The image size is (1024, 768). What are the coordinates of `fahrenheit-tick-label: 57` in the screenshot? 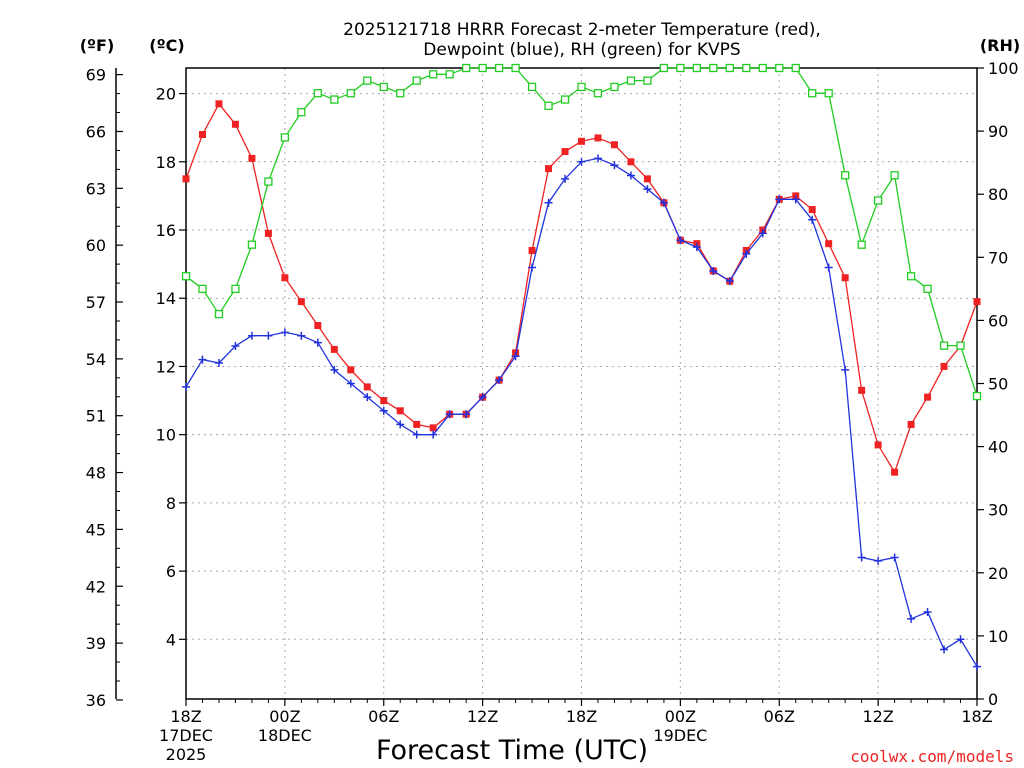 It's located at (96, 302).